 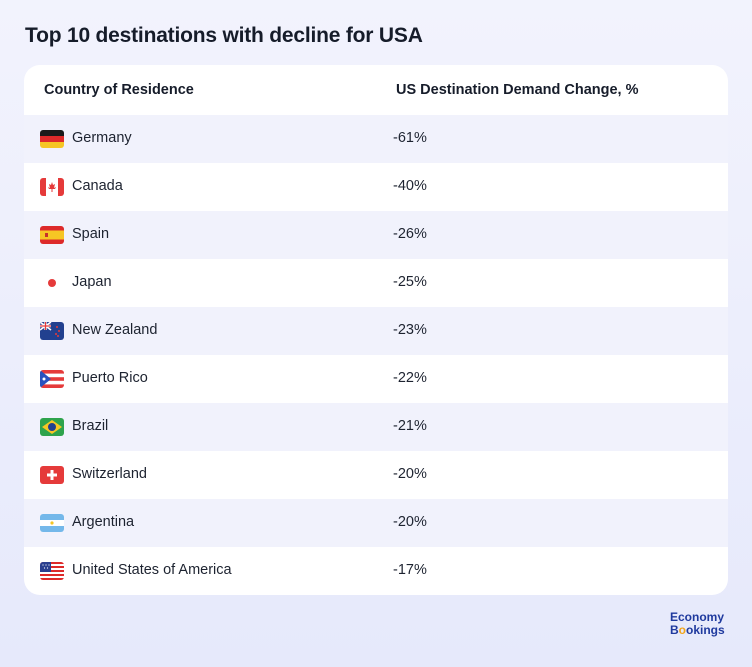 I want to click on logo-line-1: Economy, so click(x=697, y=617).